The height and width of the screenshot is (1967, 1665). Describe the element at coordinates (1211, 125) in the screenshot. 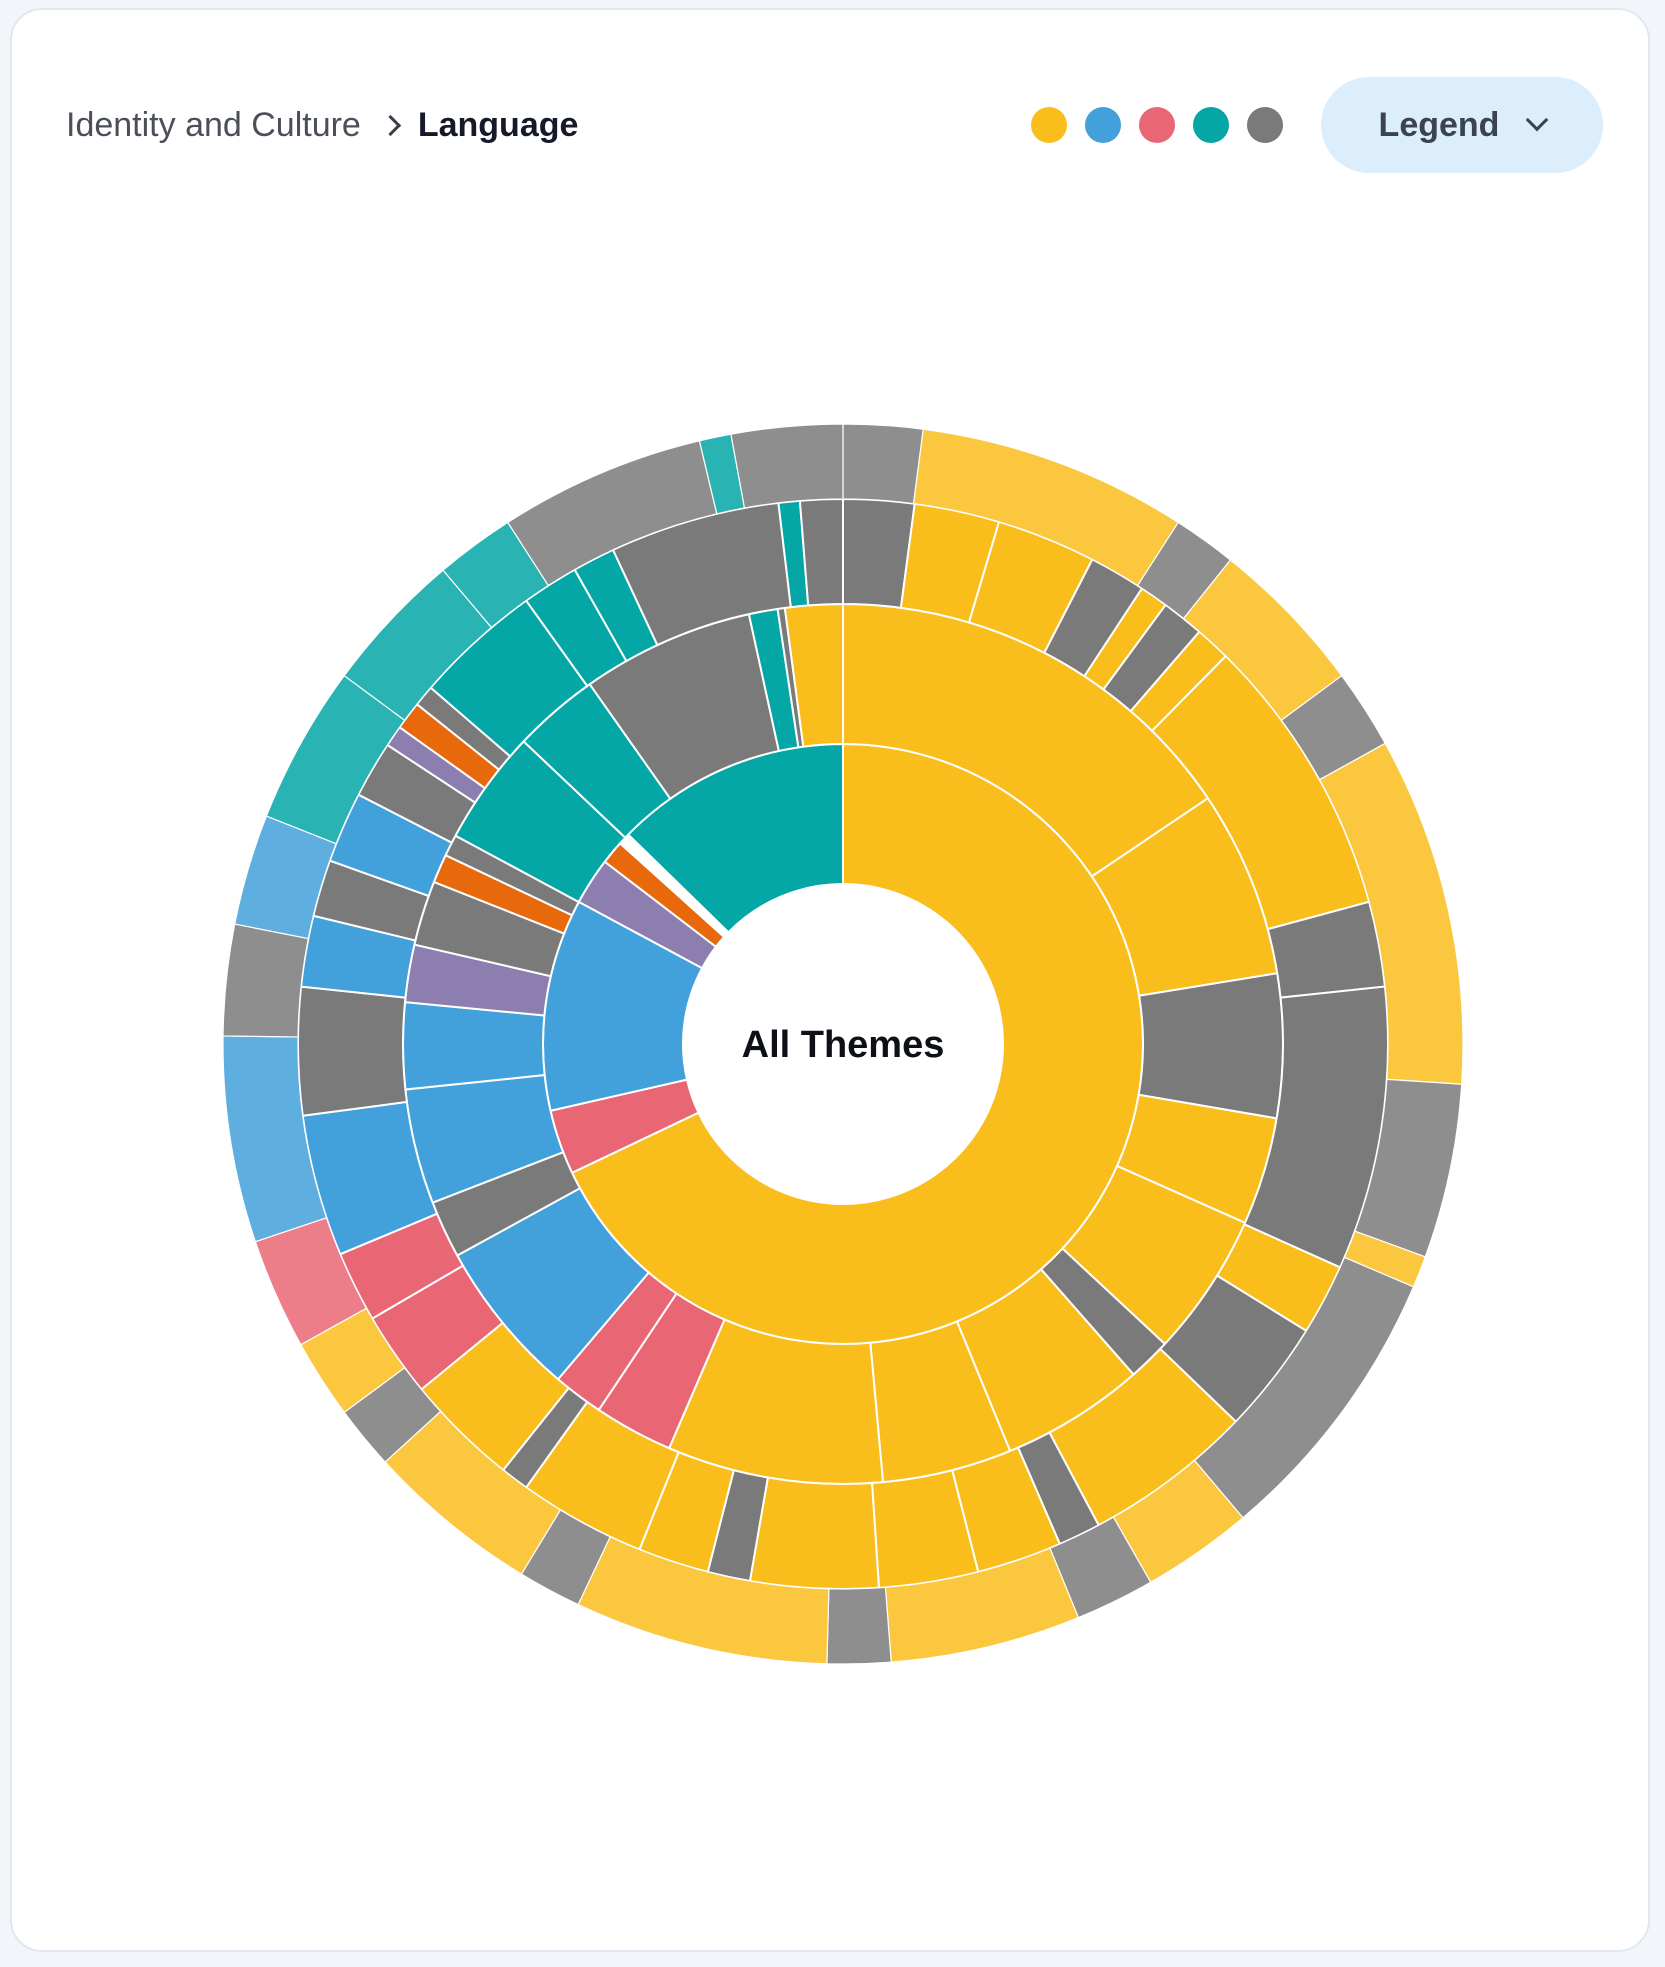

I see `legend-swatch-teal` at that location.